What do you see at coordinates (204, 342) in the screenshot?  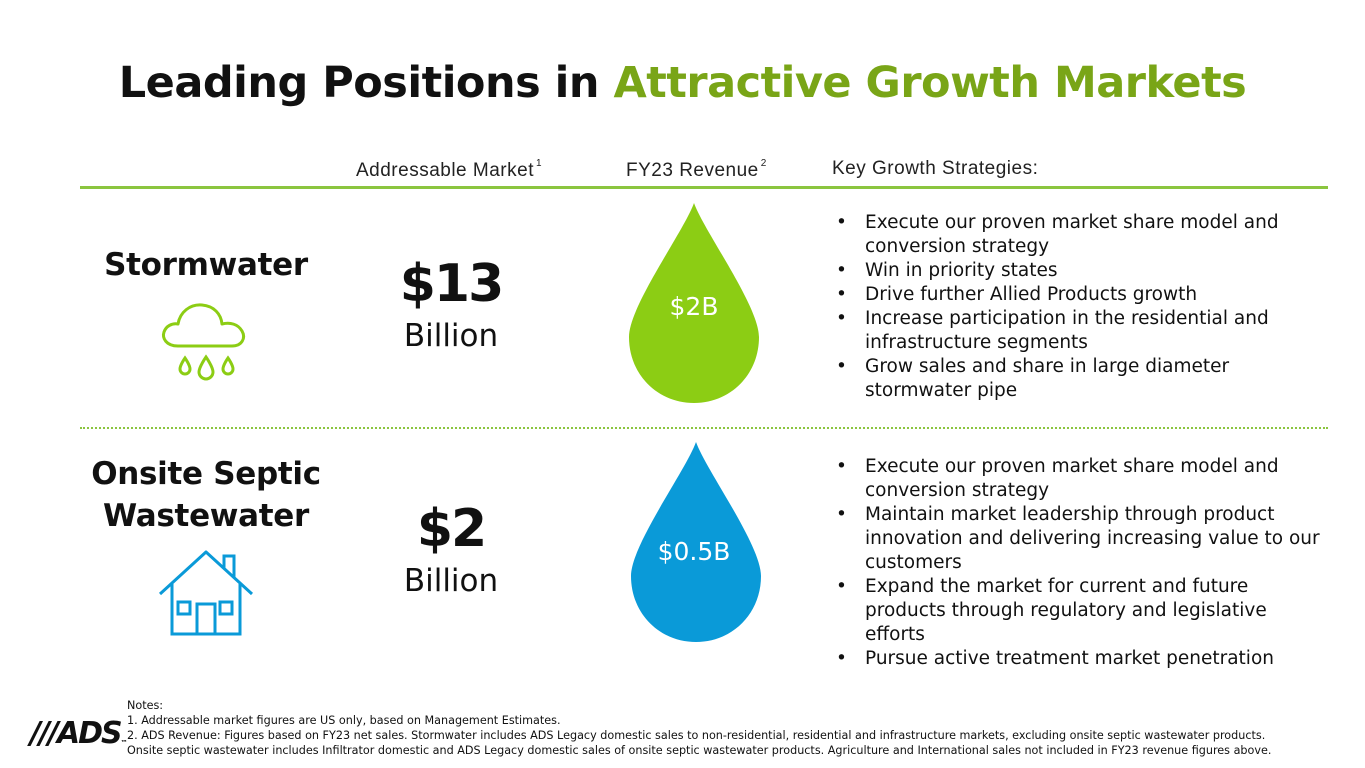 I see `rain-cloud-icon` at bounding box center [204, 342].